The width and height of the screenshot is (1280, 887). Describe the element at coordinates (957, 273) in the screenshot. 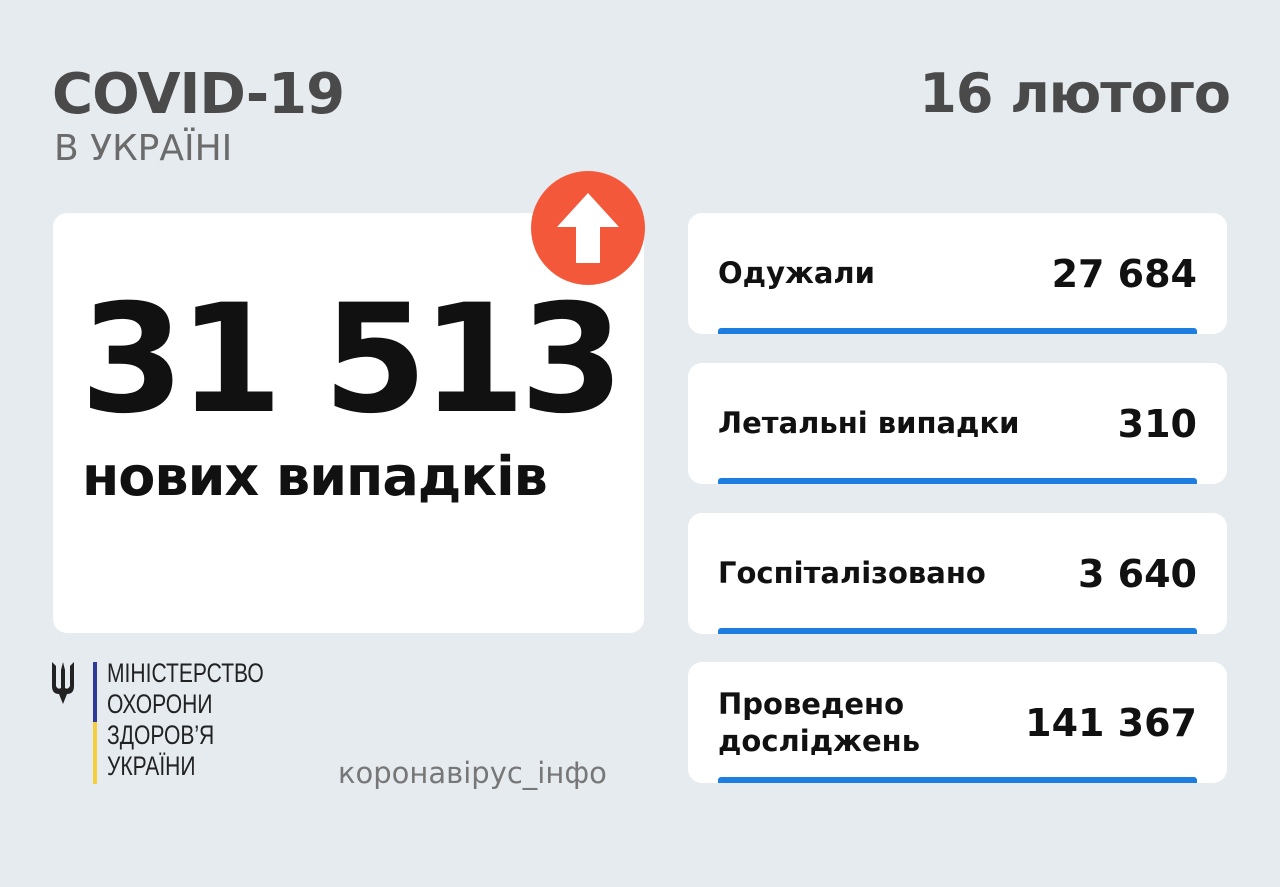

I see `stat-recovered: Одужали 27 684` at that location.